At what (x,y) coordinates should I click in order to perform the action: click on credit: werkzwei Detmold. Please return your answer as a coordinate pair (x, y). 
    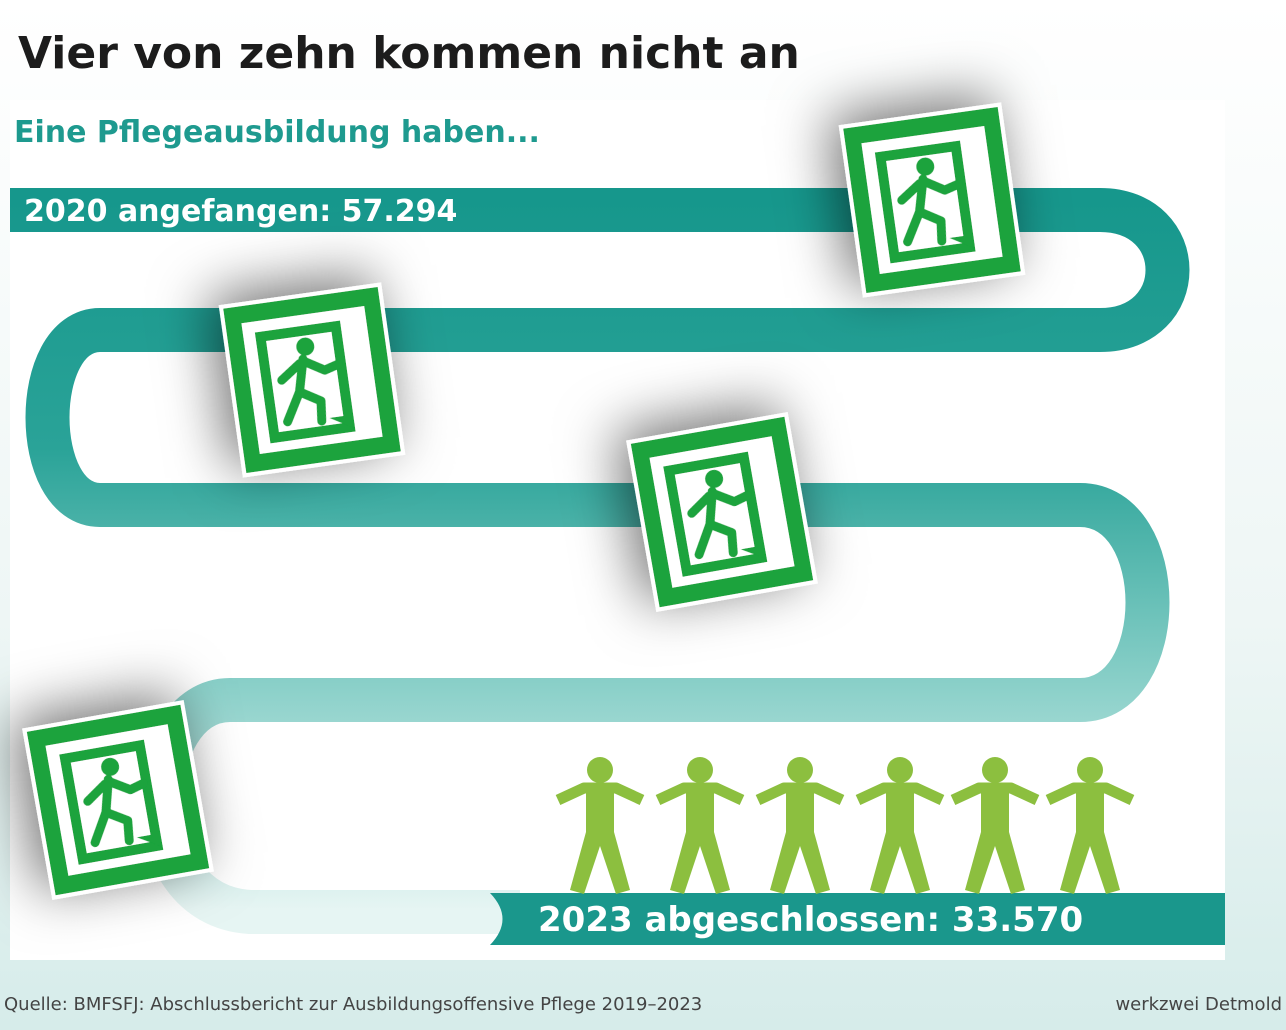
    Looking at the image, I should click on (1198, 1004).